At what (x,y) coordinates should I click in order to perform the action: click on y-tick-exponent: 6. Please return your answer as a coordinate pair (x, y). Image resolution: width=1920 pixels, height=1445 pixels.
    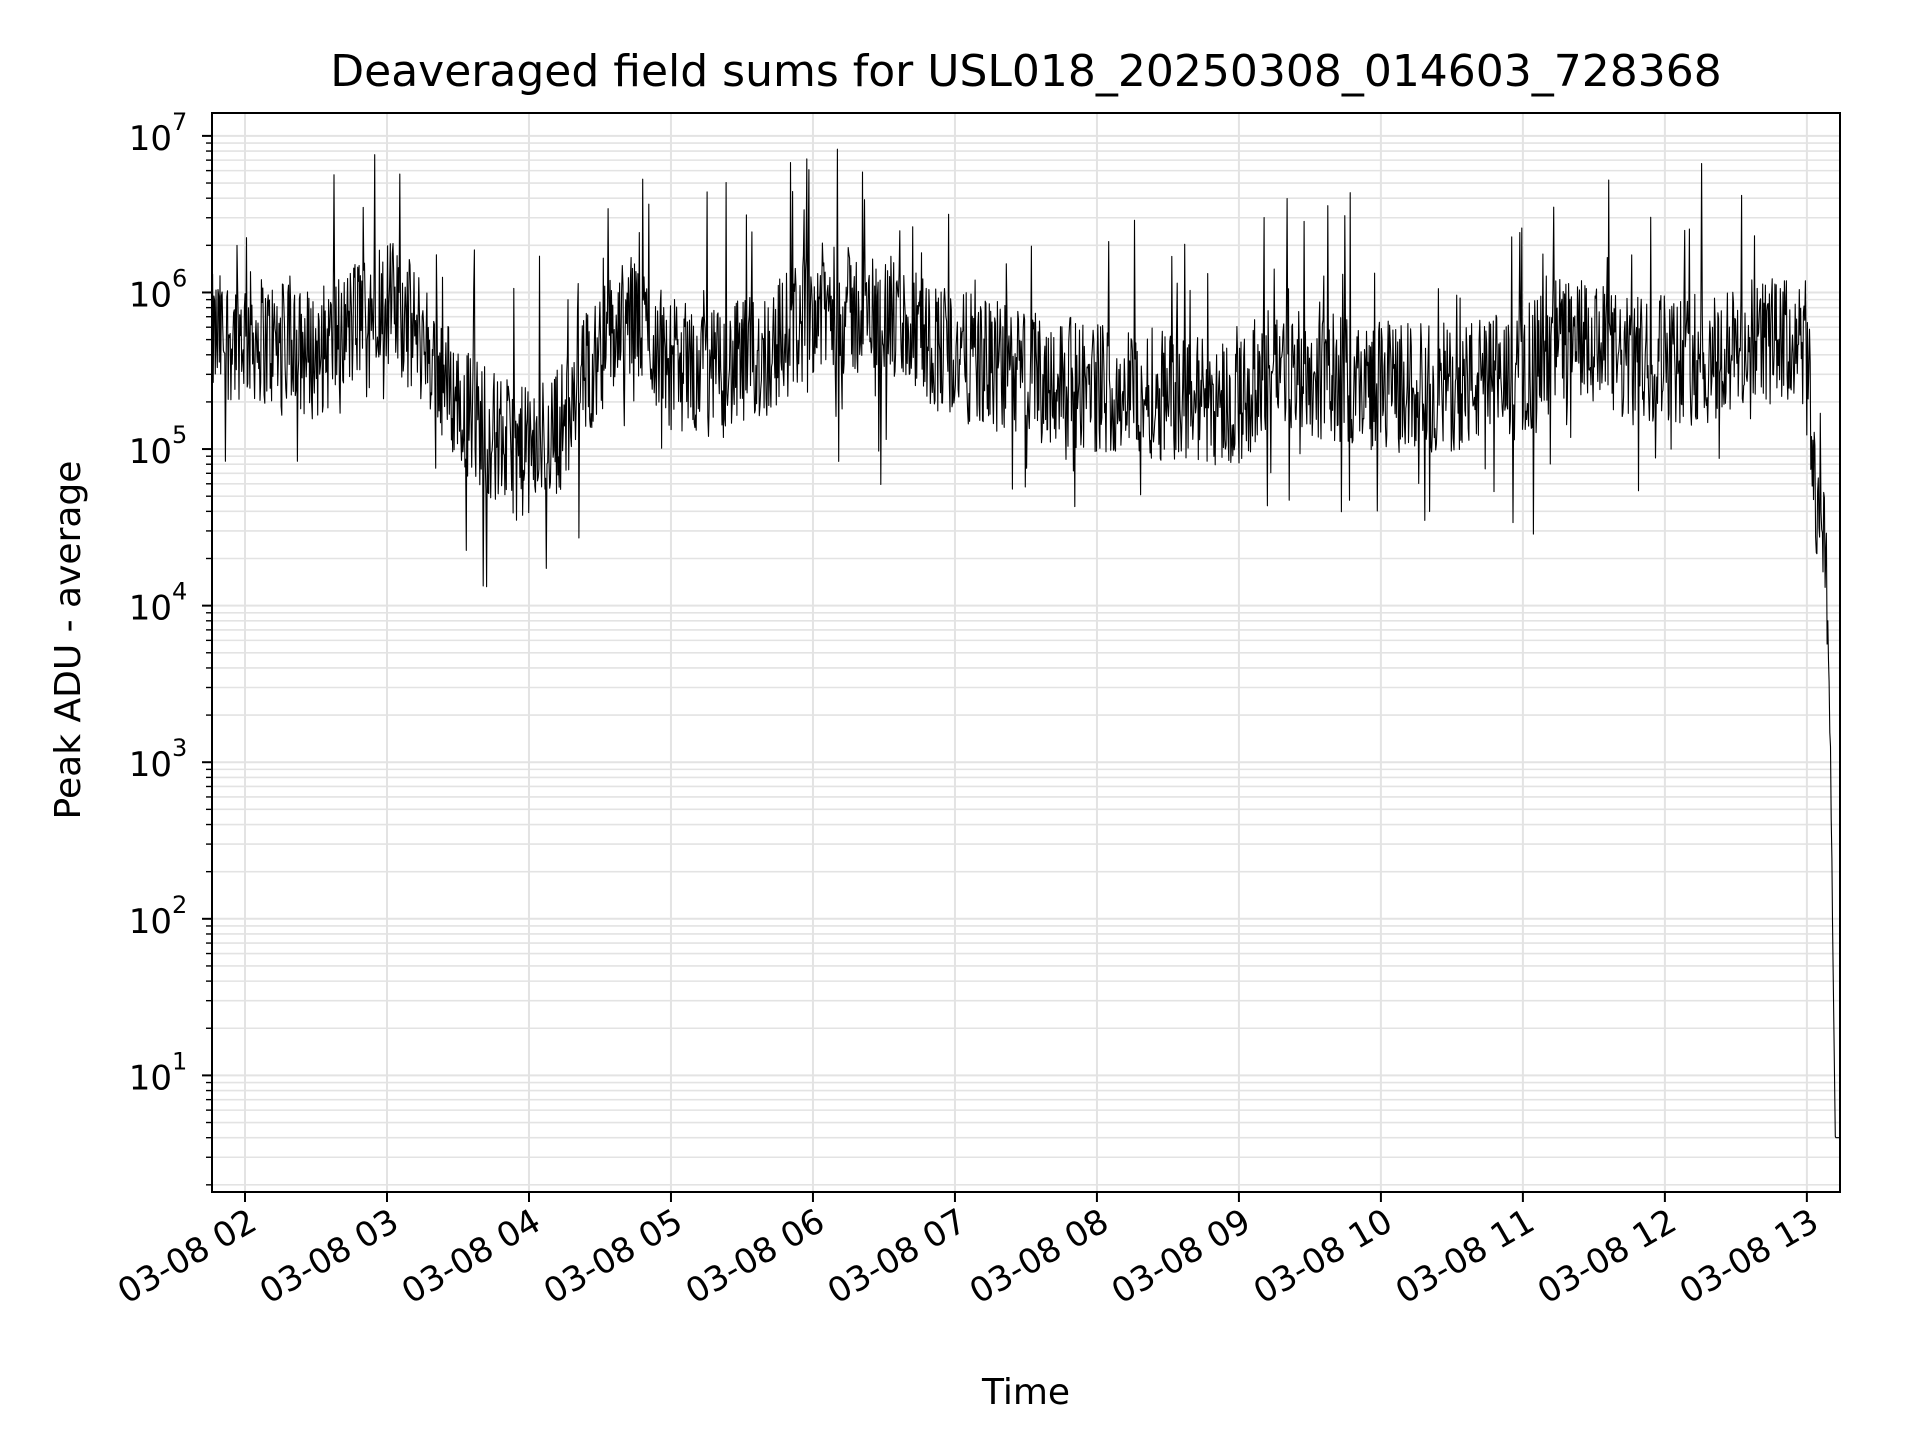
    Looking at the image, I should click on (179, 278).